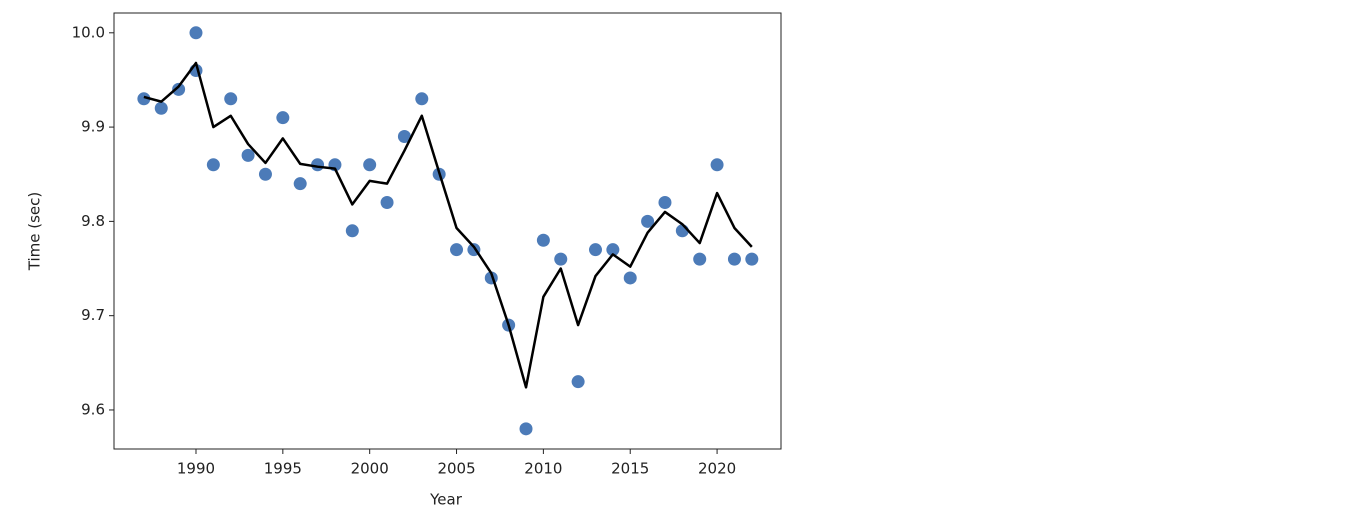 This screenshot has height=514, width=1360. I want to click on x-tick-label: 2020, so click(717, 469).